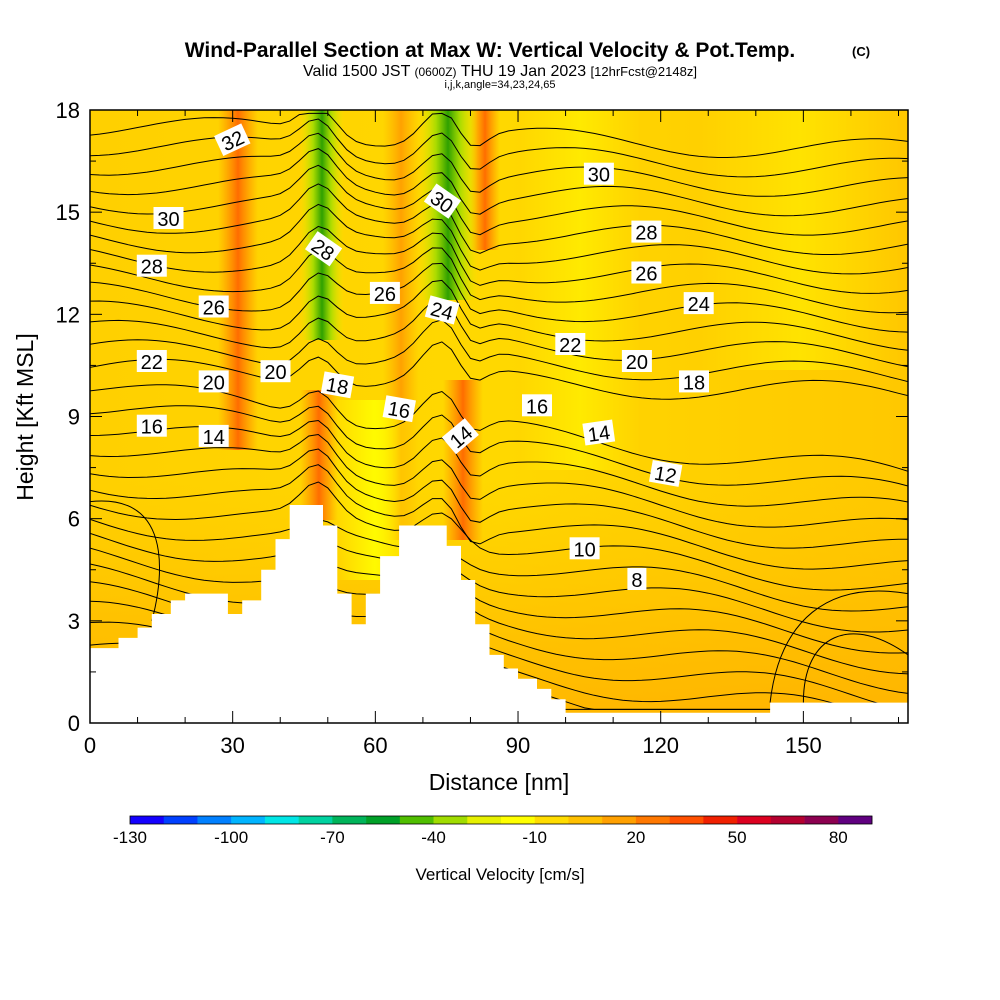 This screenshot has height=1000, width=1000. What do you see at coordinates (68, 110) in the screenshot?
I see `y-tick-label: 18` at bounding box center [68, 110].